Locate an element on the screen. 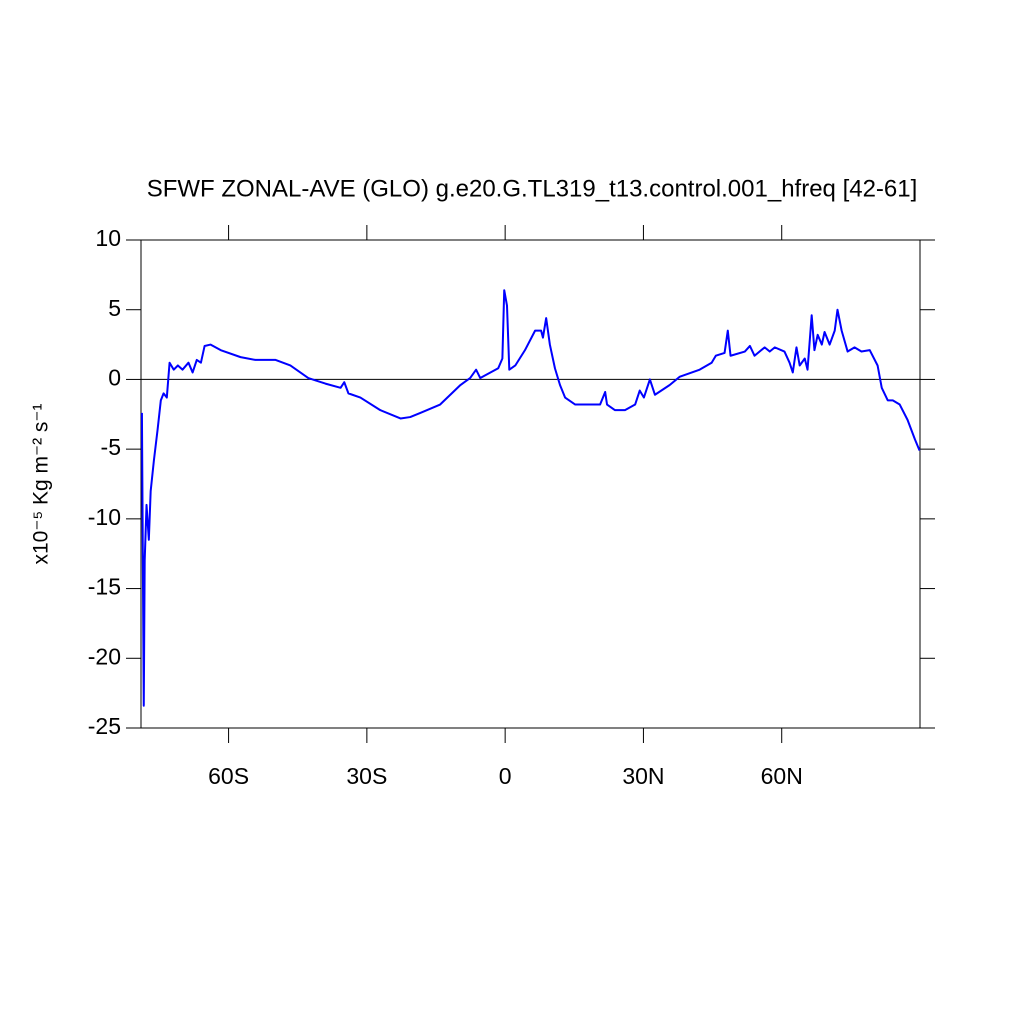 The width and height of the screenshot is (1024, 1029). y-tick-label: 5 is located at coordinates (114, 308).